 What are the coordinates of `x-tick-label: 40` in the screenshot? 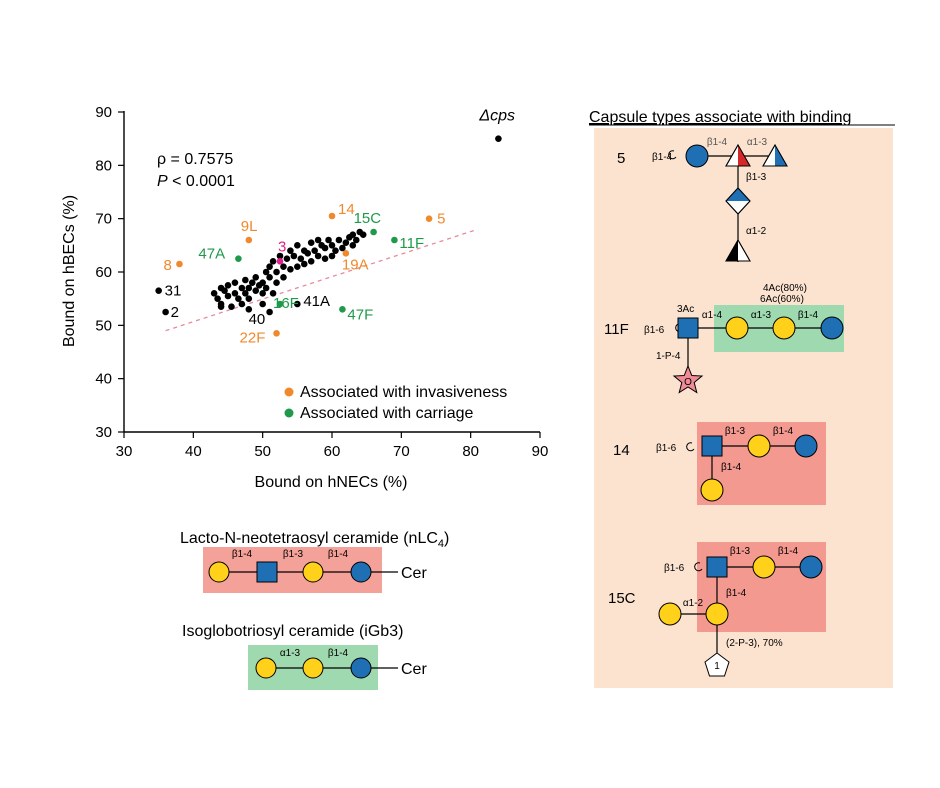 It's located at (193, 451).